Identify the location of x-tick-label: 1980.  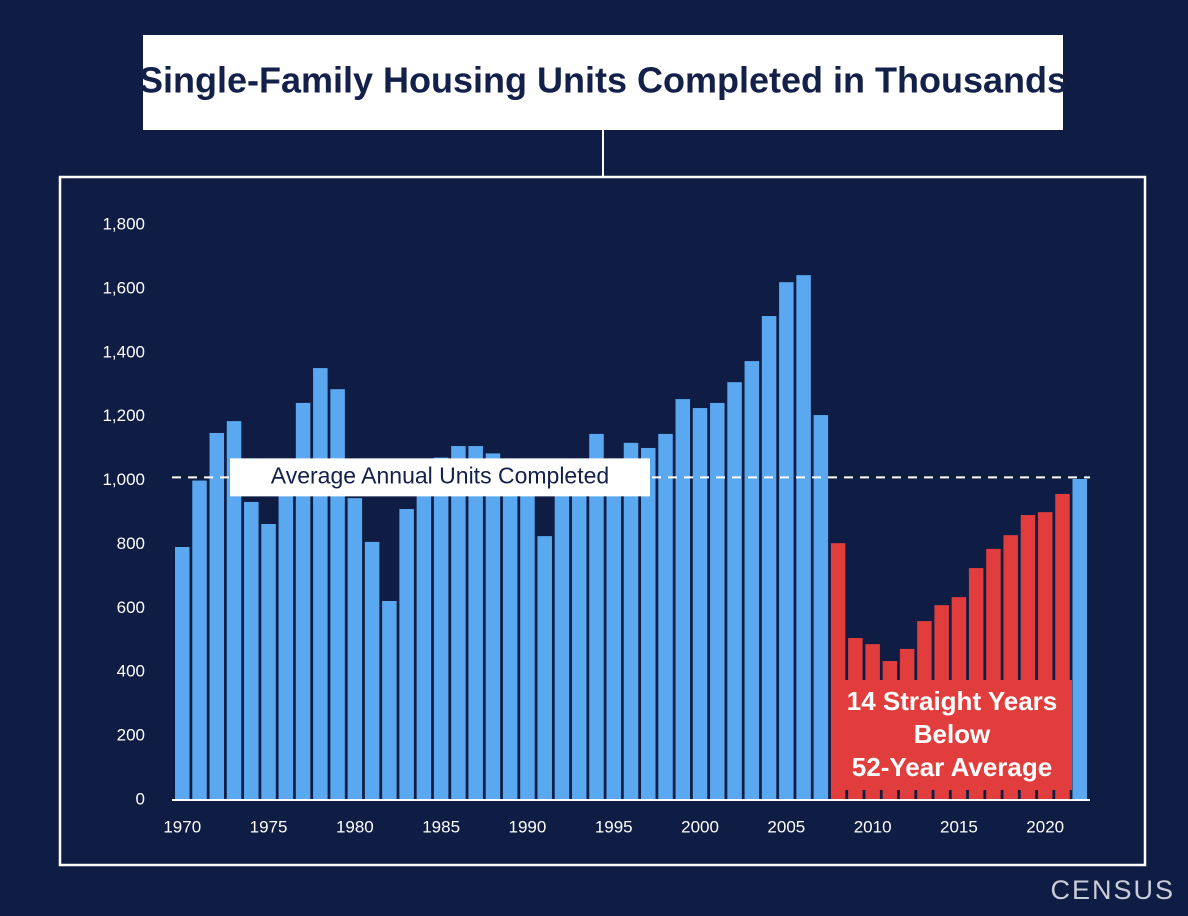
(355, 826).